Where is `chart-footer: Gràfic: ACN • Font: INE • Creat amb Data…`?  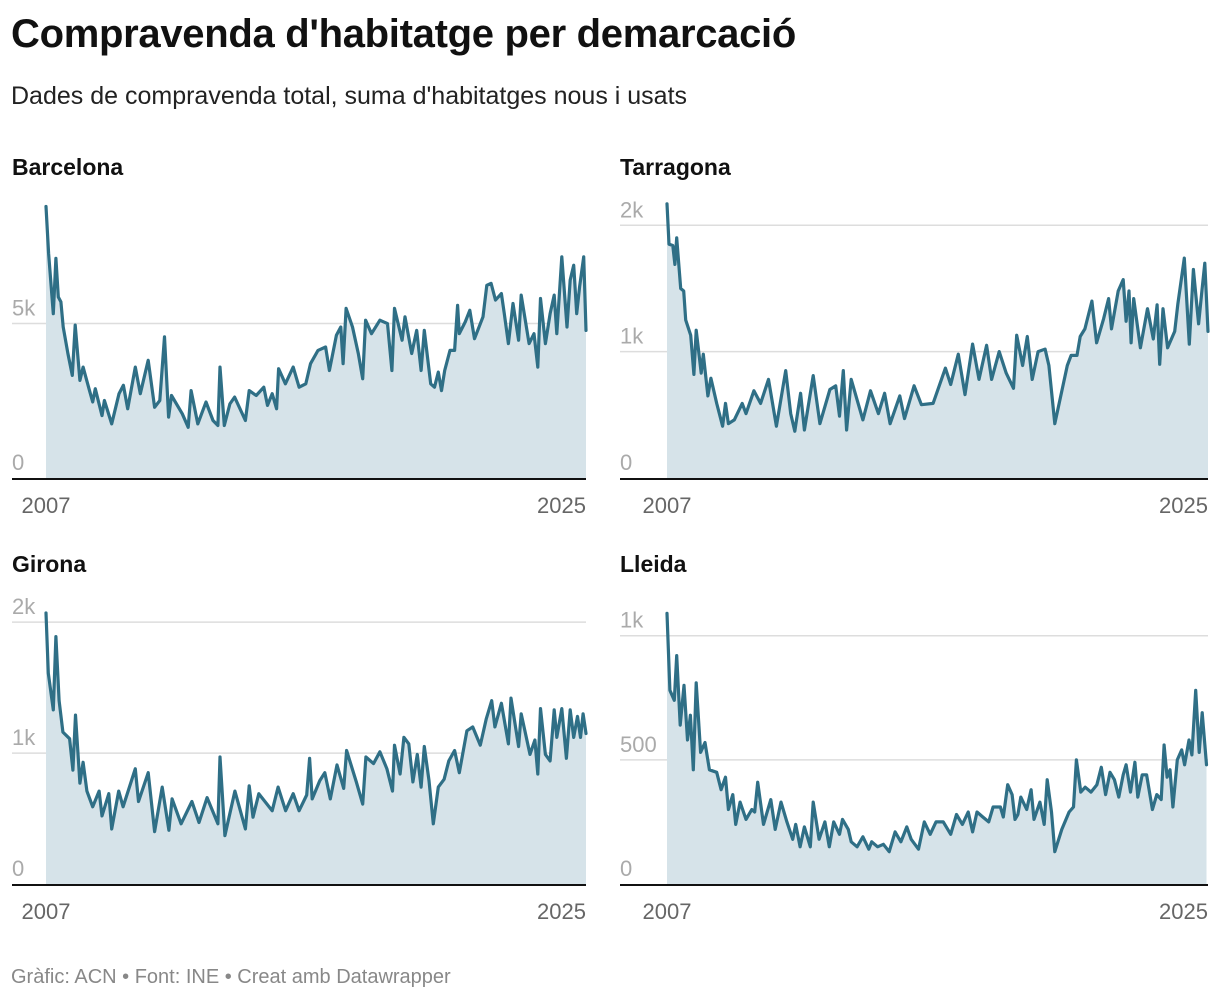 chart-footer: Gràfic: ACN • Font: INE • Creat amb Data… is located at coordinates (231, 977).